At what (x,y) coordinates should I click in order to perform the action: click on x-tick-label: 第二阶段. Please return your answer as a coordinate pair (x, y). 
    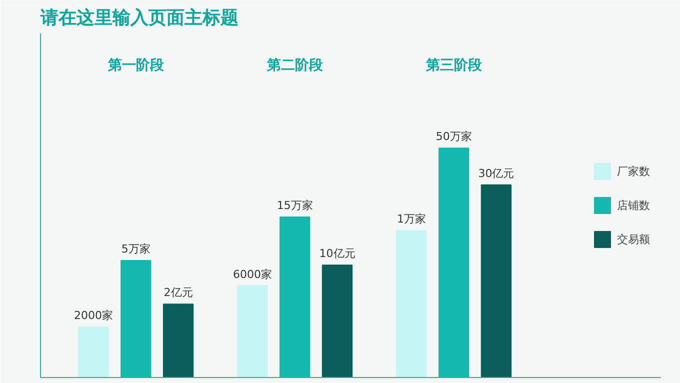
    Looking at the image, I should click on (295, 66).